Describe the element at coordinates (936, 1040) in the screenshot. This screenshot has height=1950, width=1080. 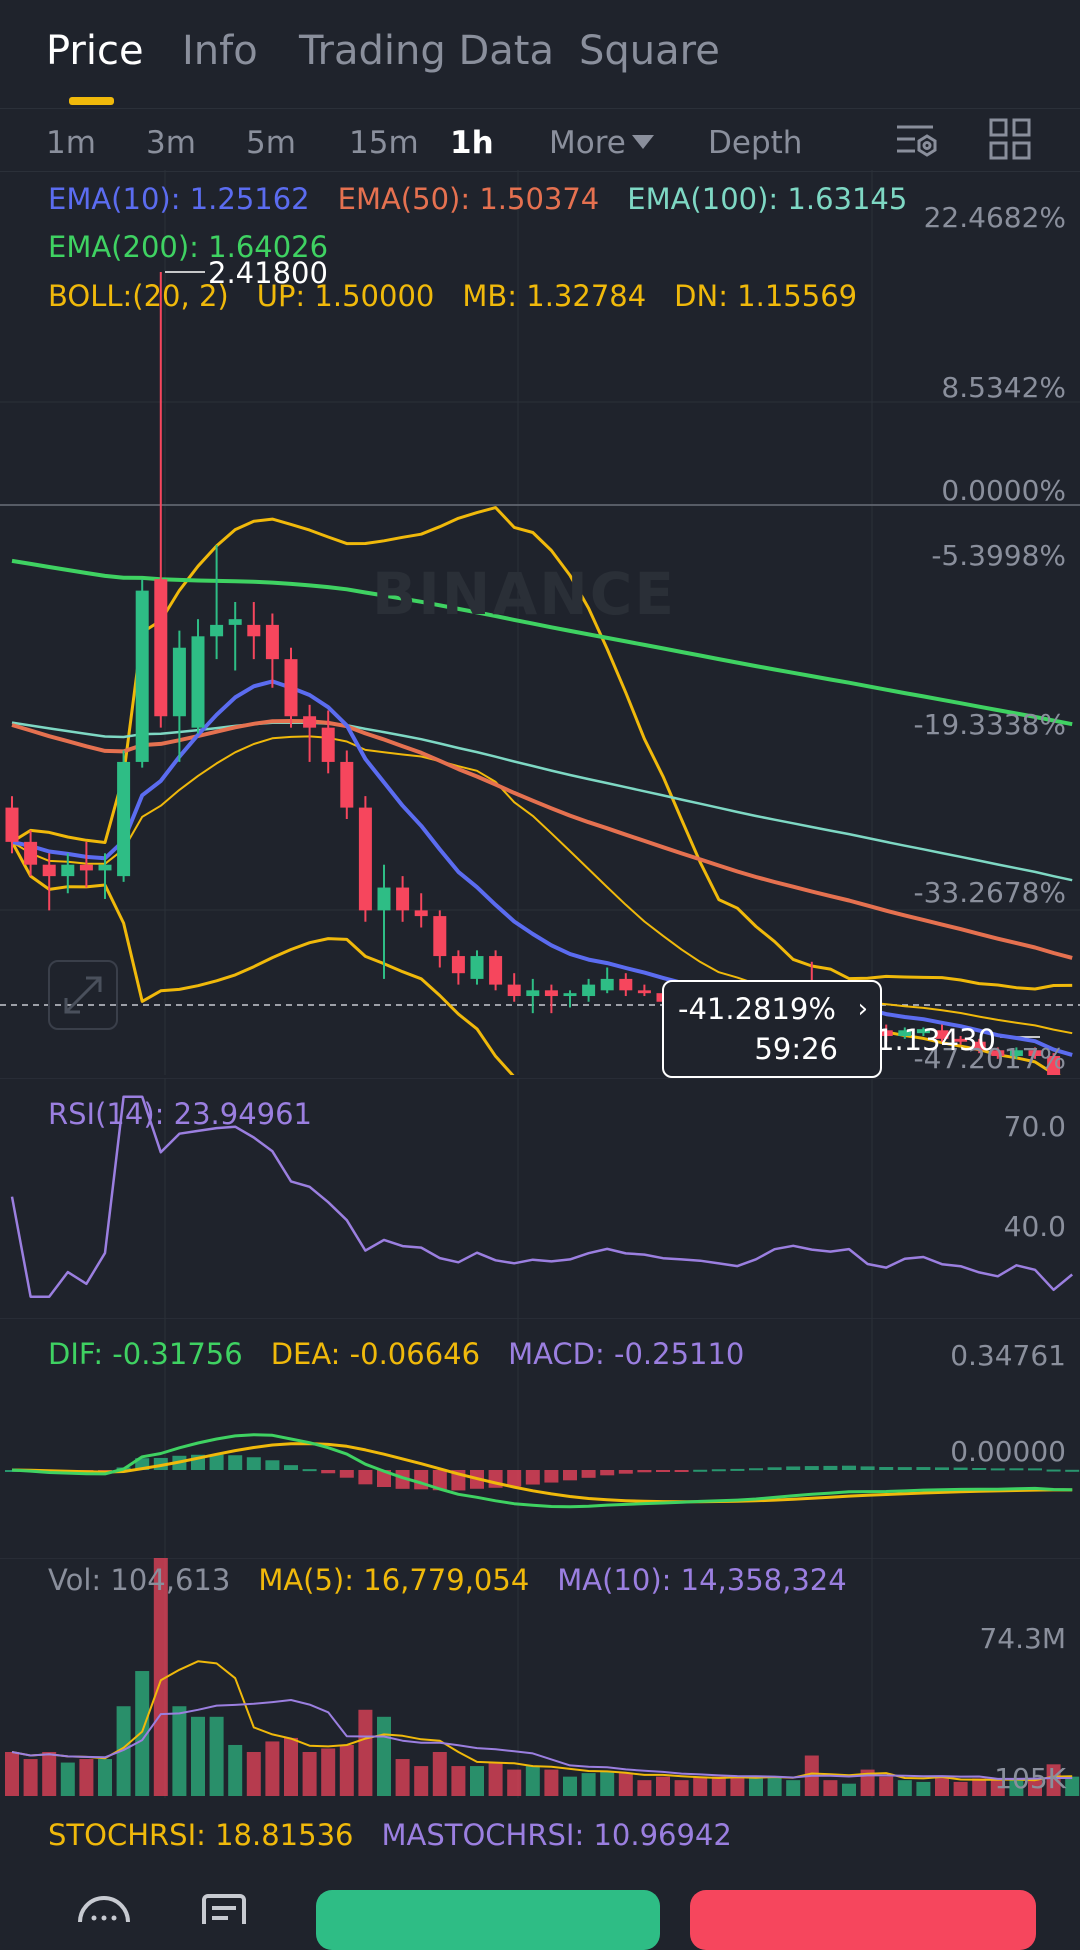
I see `last-price-marker: 1.13430` at that location.